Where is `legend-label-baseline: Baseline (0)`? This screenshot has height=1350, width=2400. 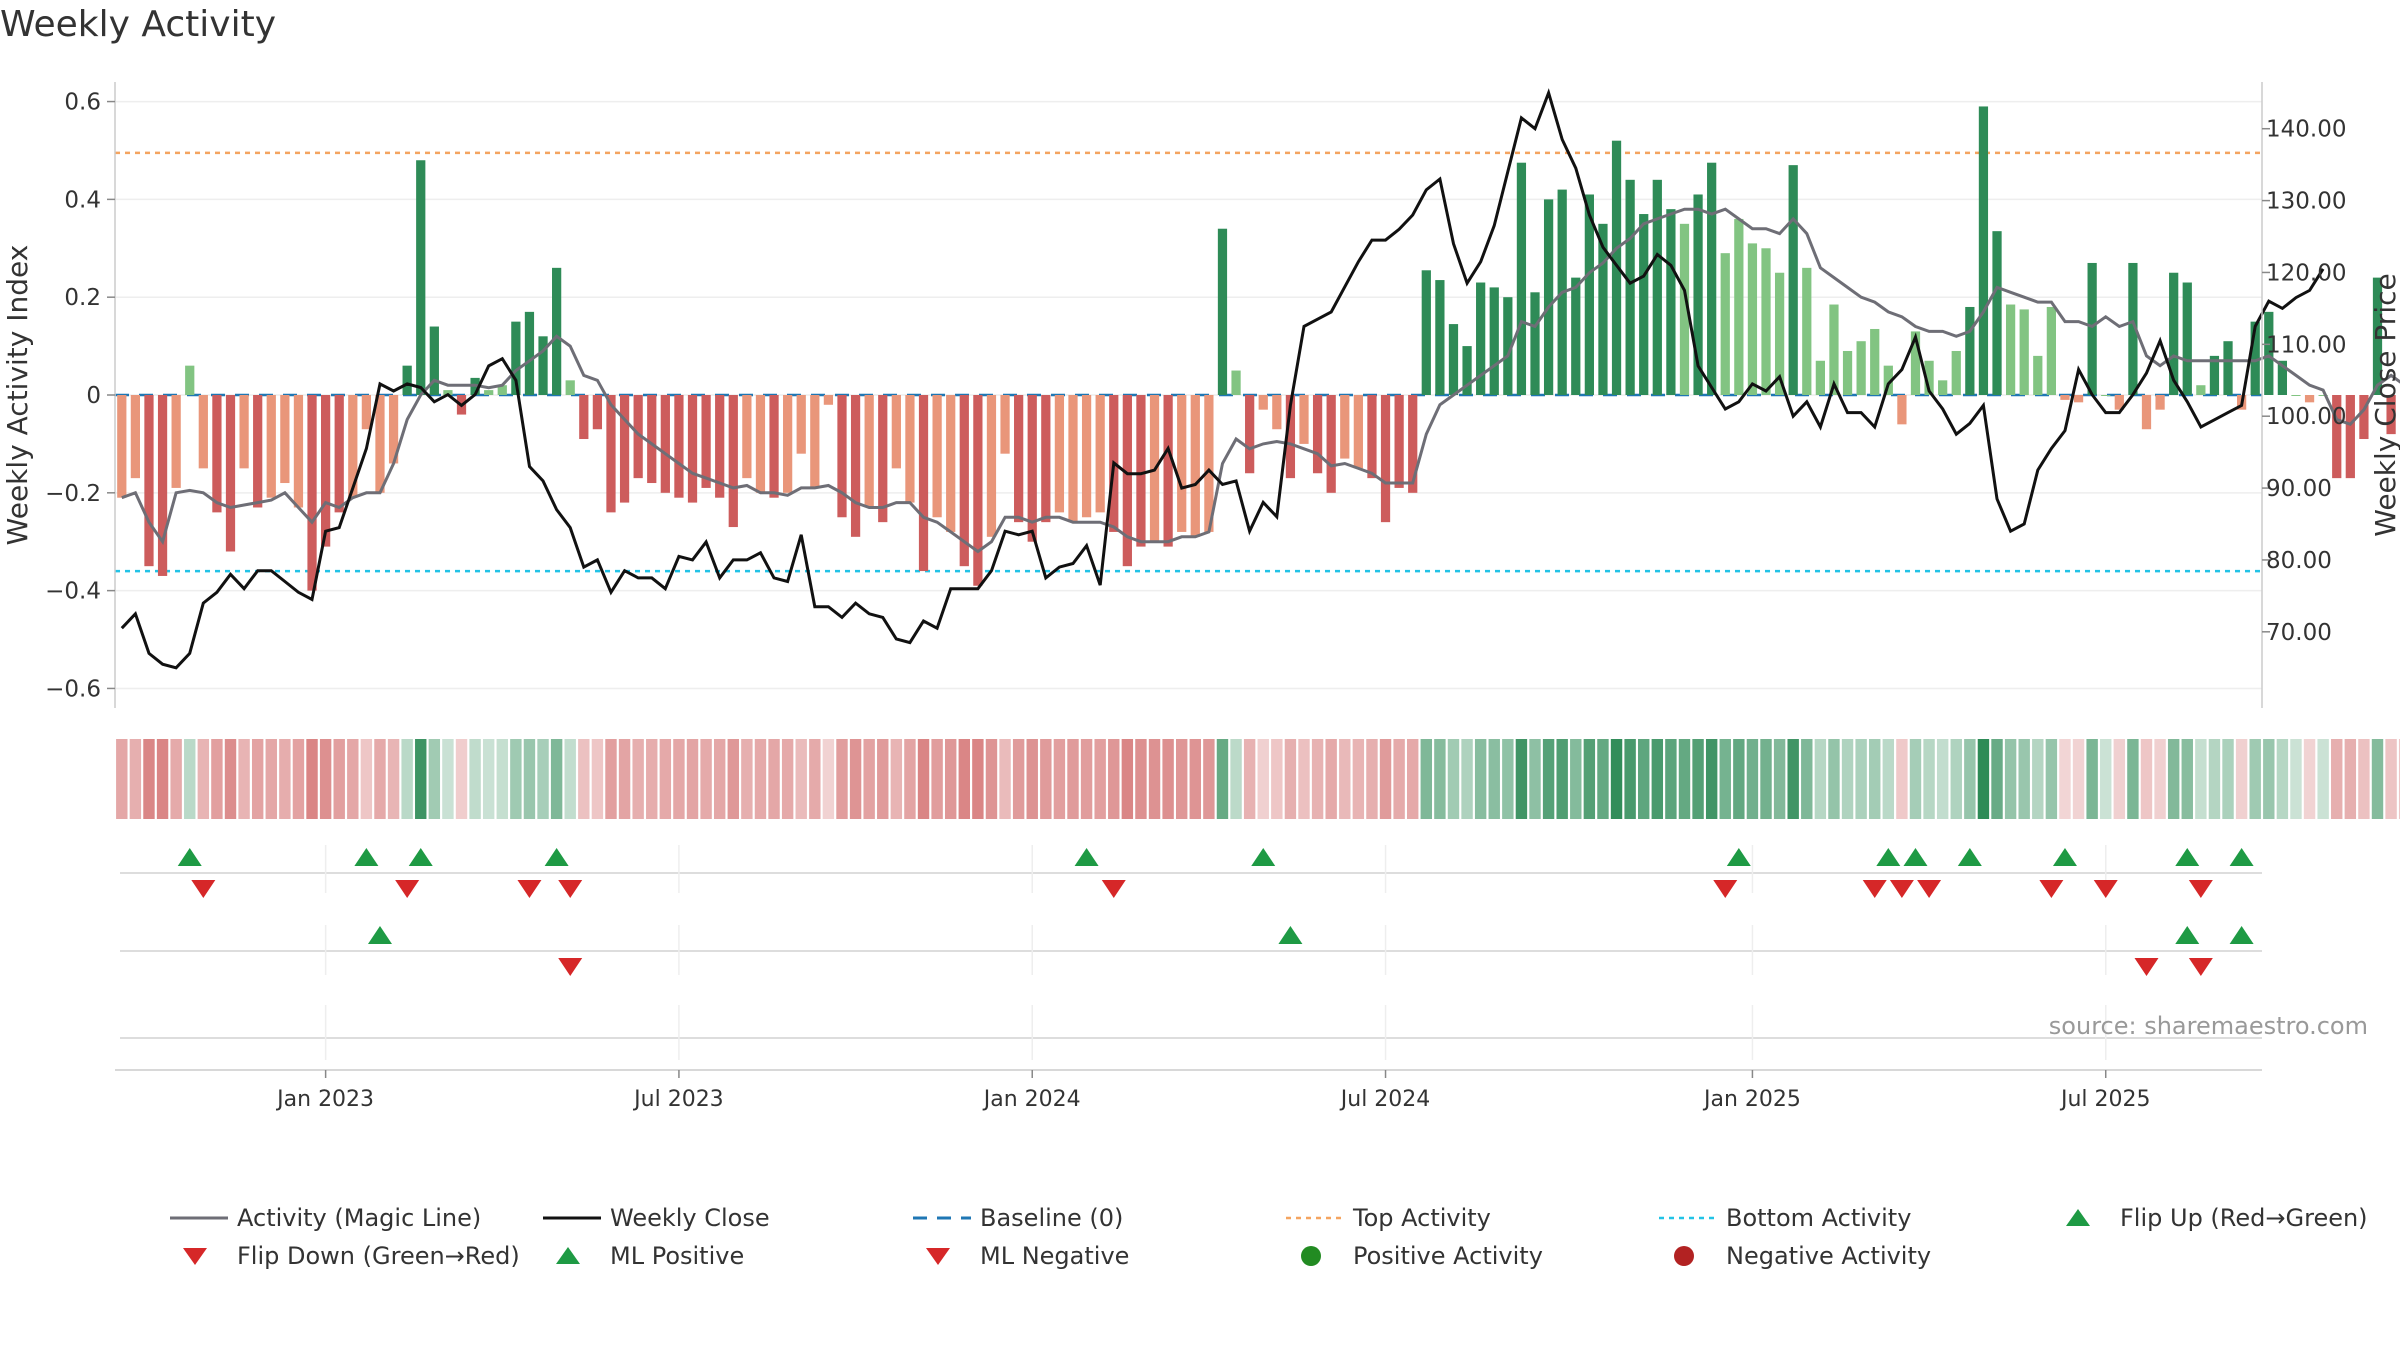 legend-label-baseline: Baseline (0) is located at coordinates (1051, 1218).